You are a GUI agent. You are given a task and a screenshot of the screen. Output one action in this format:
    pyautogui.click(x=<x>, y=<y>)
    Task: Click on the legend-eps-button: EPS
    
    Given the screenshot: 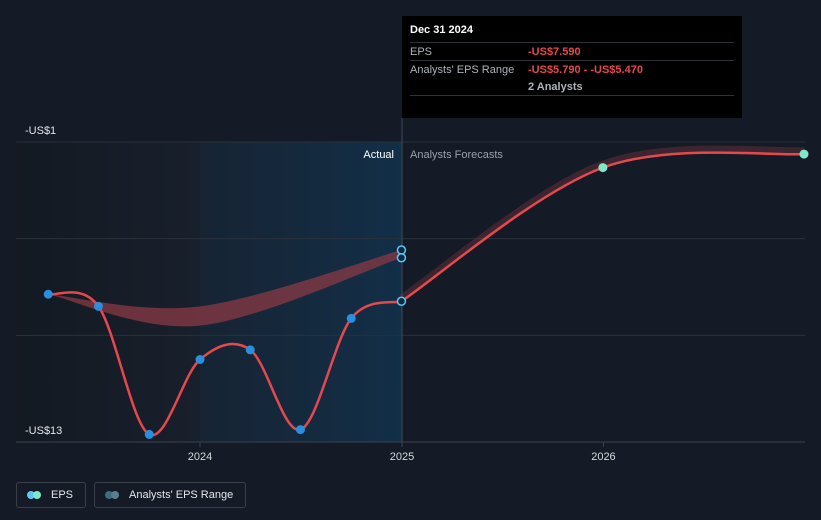 What is the action you would take?
    pyautogui.click(x=51, y=495)
    